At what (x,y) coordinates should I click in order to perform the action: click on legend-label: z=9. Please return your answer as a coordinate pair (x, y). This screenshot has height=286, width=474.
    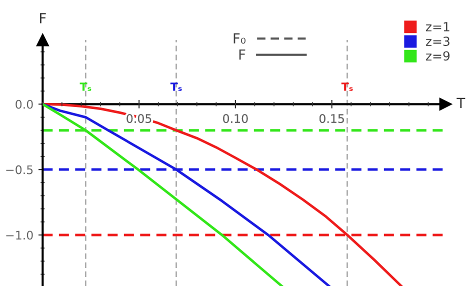
    Looking at the image, I should click on (438, 56).